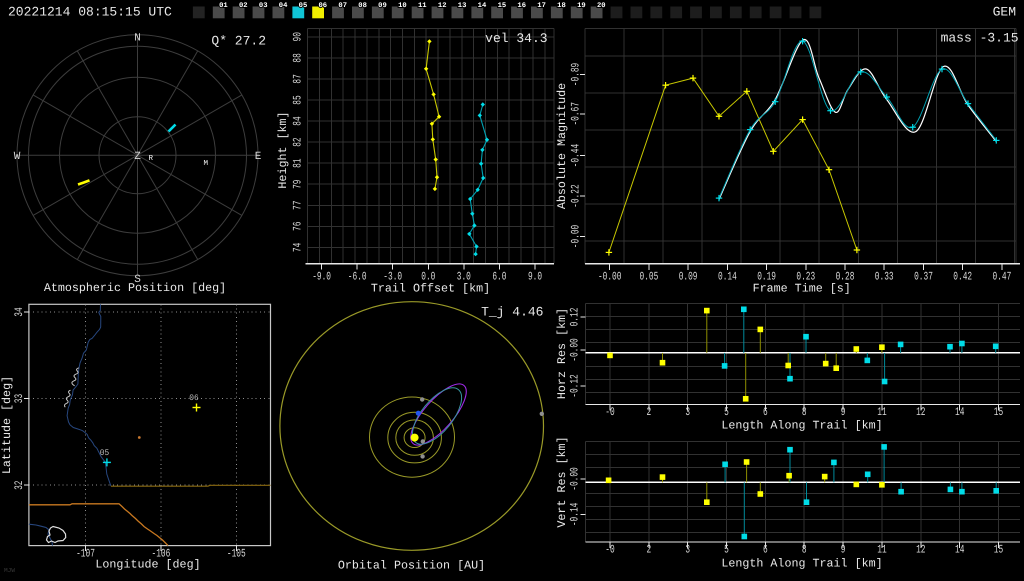  I want to click on svg-text: vel 34.3, so click(516, 38).